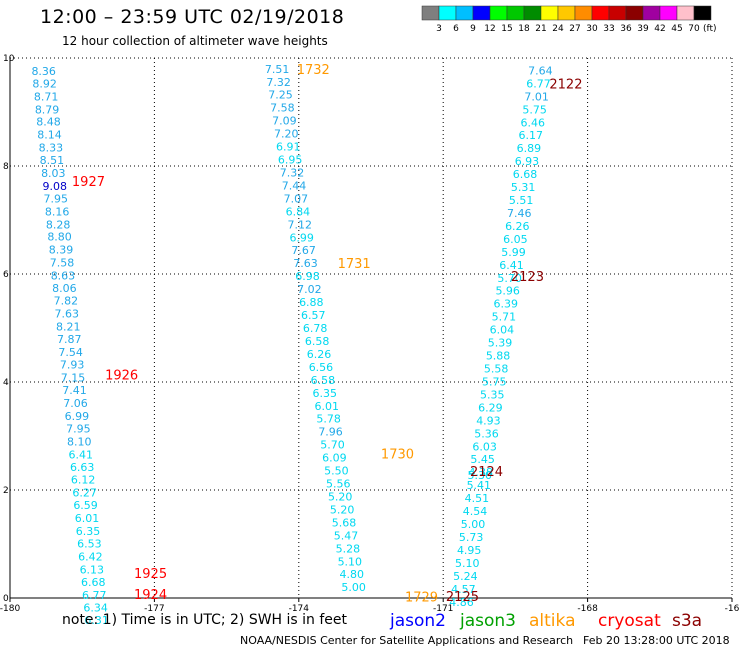 The width and height of the screenshot is (740, 650). I want to click on swh-value-point: 4.51, so click(477, 498).